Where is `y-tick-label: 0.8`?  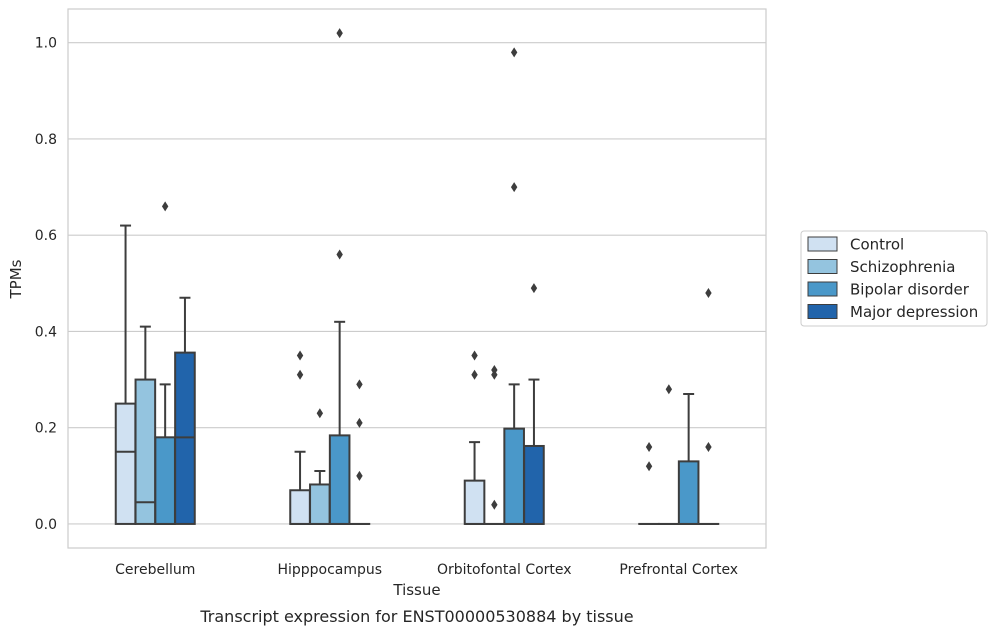
y-tick-label: 0.8 is located at coordinates (46, 140).